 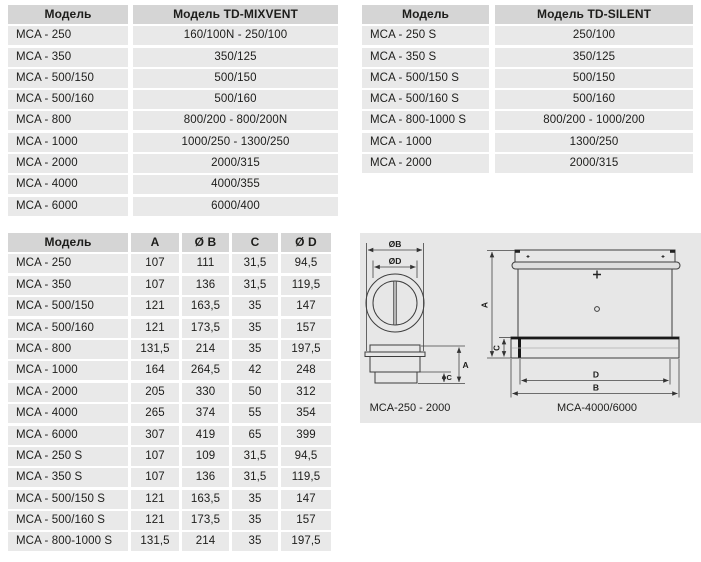 What do you see at coordinates (155, 371) in the screenshot?
I see `value-cell: 164` at bounding box center [155, 371].